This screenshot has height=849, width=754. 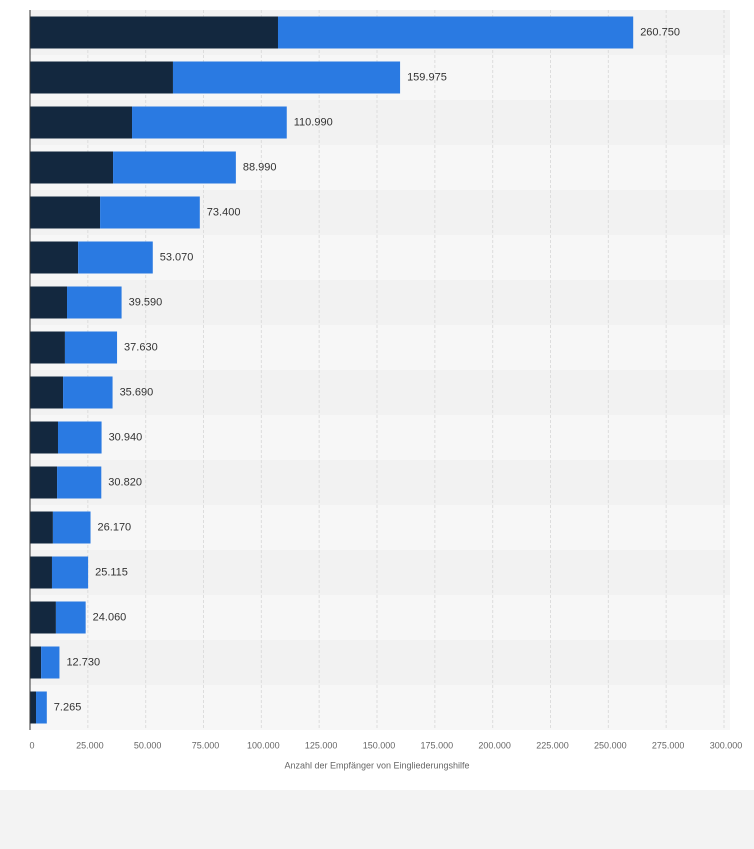 What do you see at coordinates (260, 167) in the screenshot?
I see `total-label: 88.990` at bounding box center [260, 167].